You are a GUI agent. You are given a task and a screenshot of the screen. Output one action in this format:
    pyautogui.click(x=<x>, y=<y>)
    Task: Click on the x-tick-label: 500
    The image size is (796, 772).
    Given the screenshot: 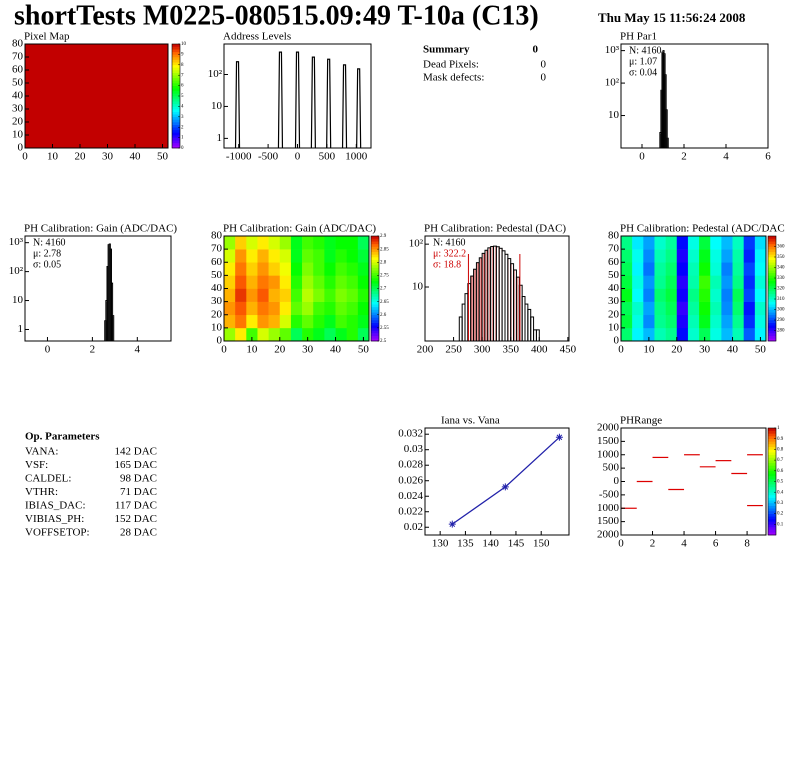 What is the action you would take?
    pyautogui.click(x=327, y=157)
    